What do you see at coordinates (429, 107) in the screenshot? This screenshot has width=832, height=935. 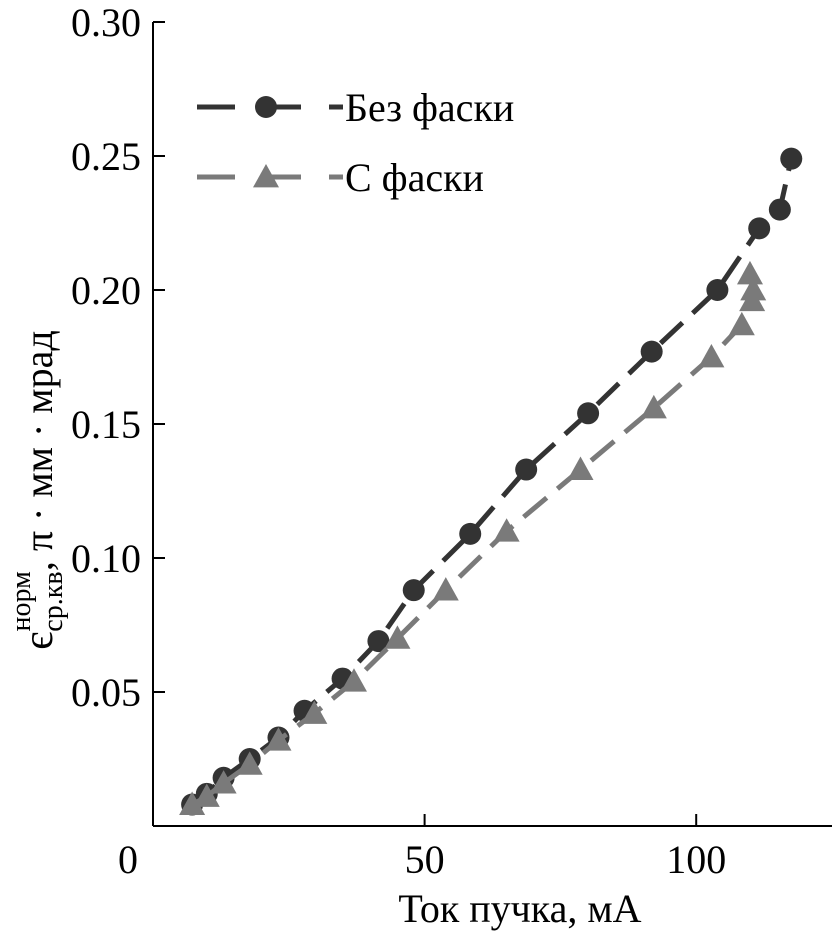 I see `legend-label: Без фаски` at bounding box center [429, 107].